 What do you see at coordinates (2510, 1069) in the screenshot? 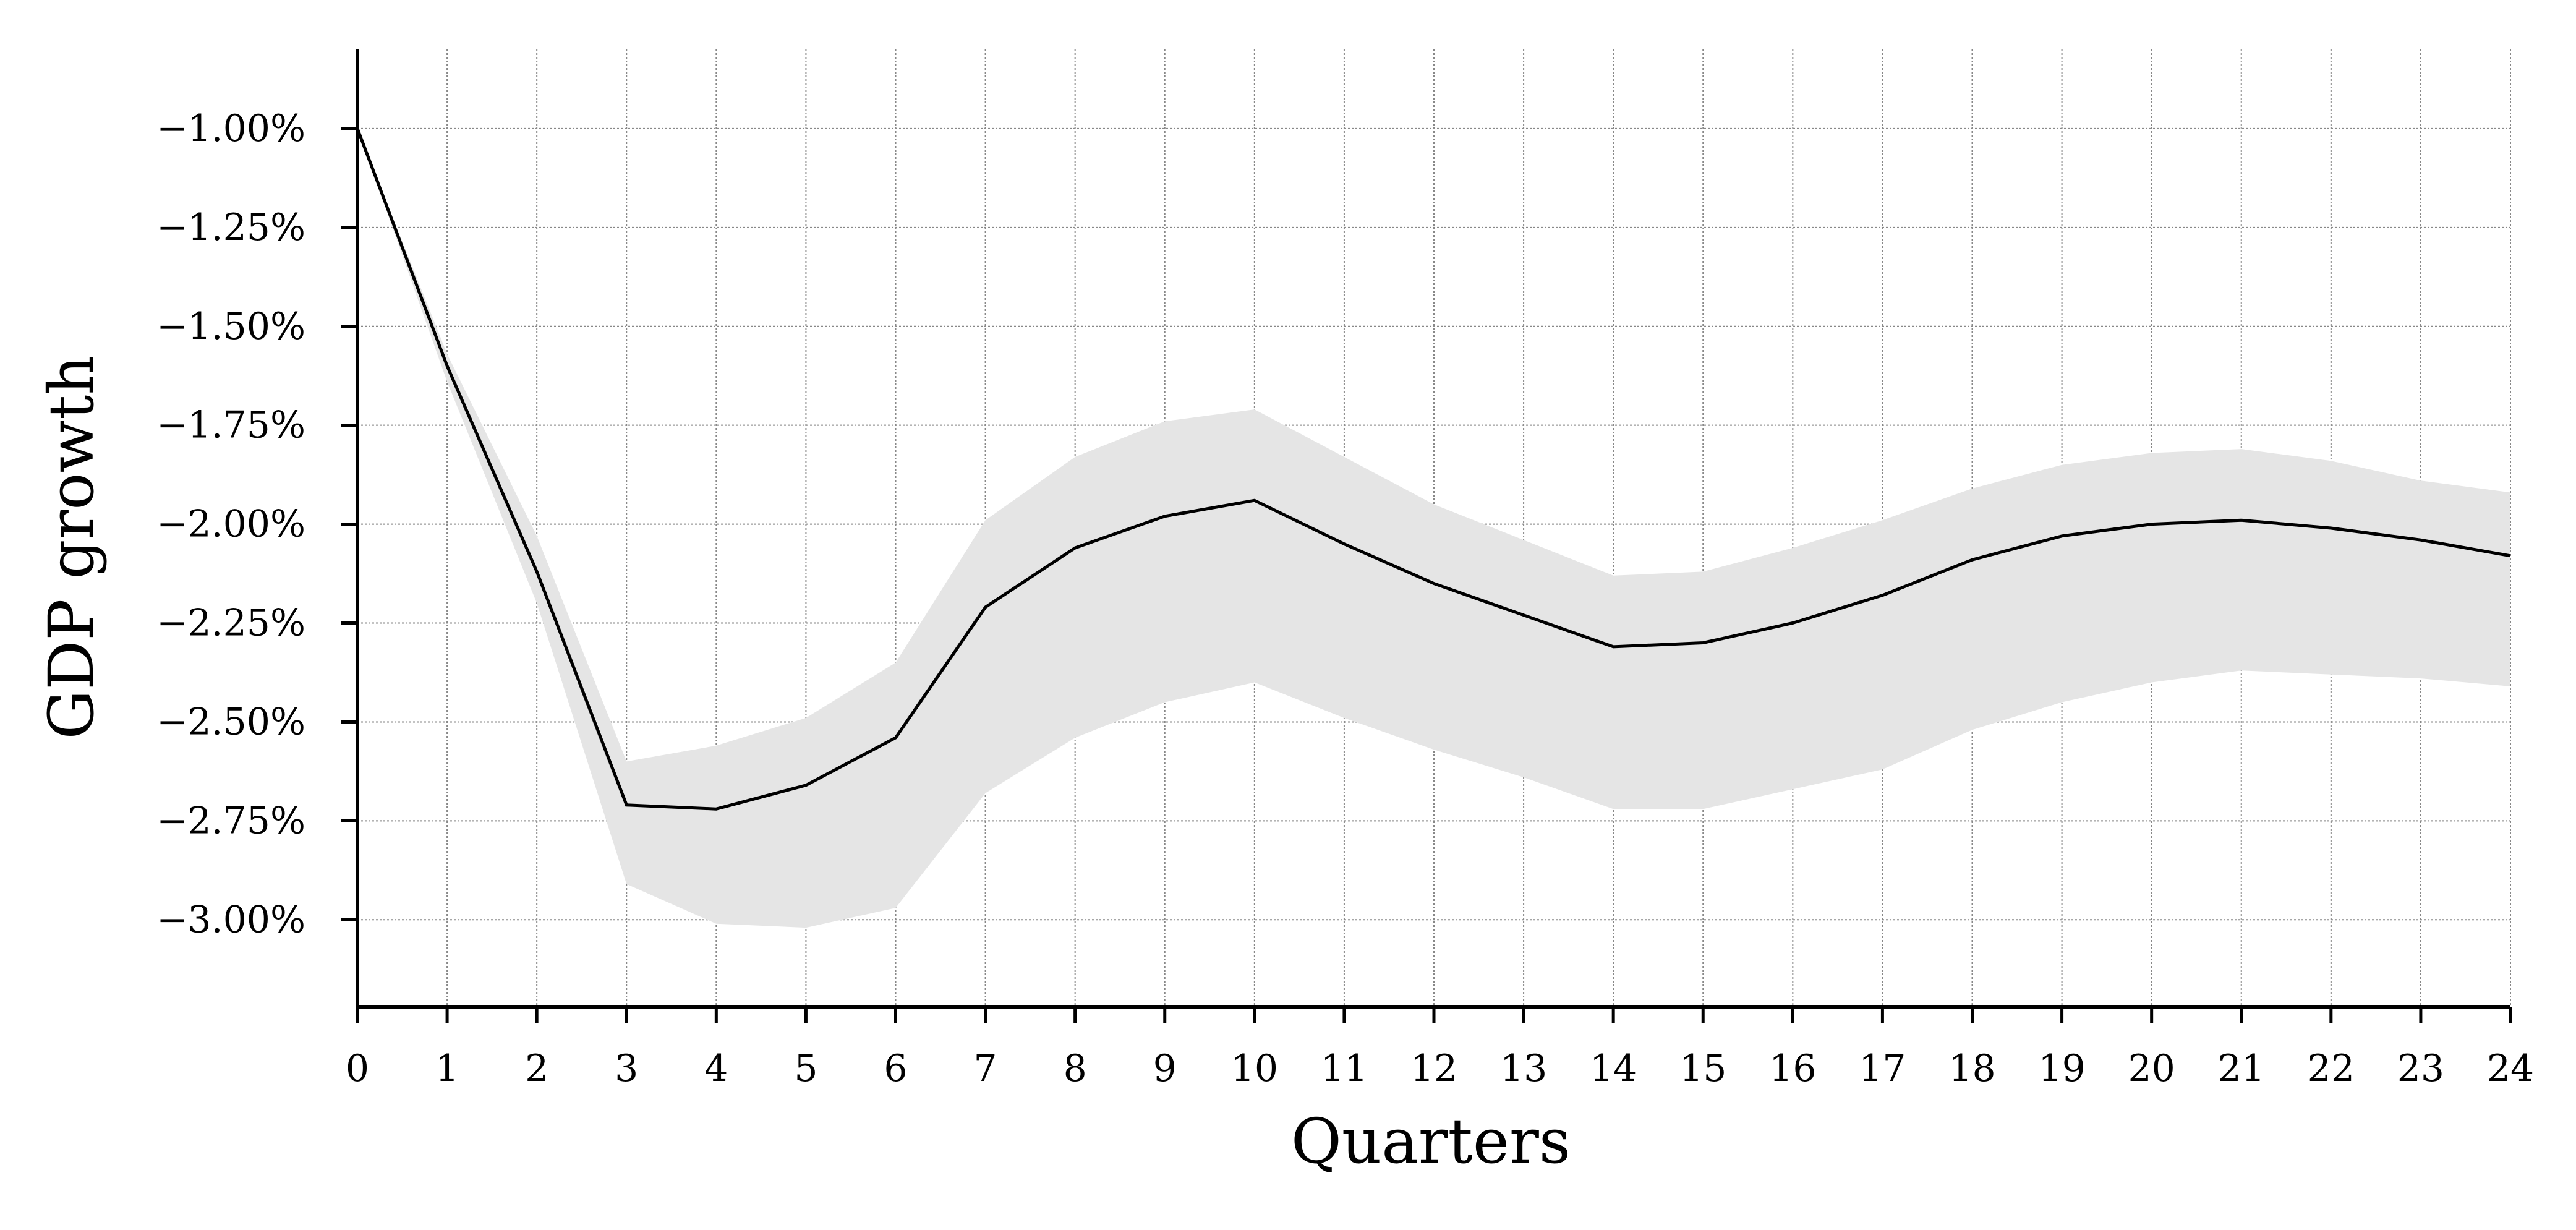
I see `x-tick-label: 24` at bounding box center [2510, 1069].